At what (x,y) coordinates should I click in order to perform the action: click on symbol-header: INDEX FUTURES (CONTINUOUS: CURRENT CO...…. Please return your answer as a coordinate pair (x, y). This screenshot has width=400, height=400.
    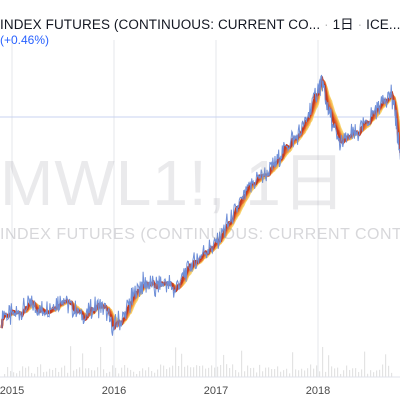
    Looking at the image, I should click on (200, 24).